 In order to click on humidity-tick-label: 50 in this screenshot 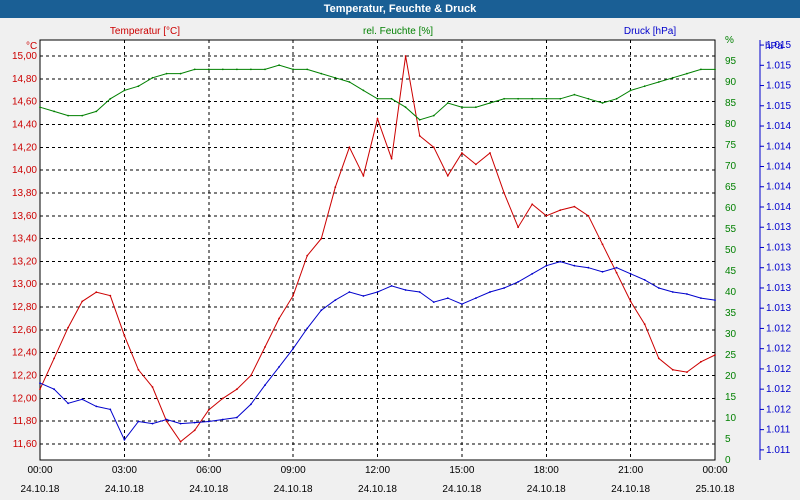, I will do `click(731, 250)`.